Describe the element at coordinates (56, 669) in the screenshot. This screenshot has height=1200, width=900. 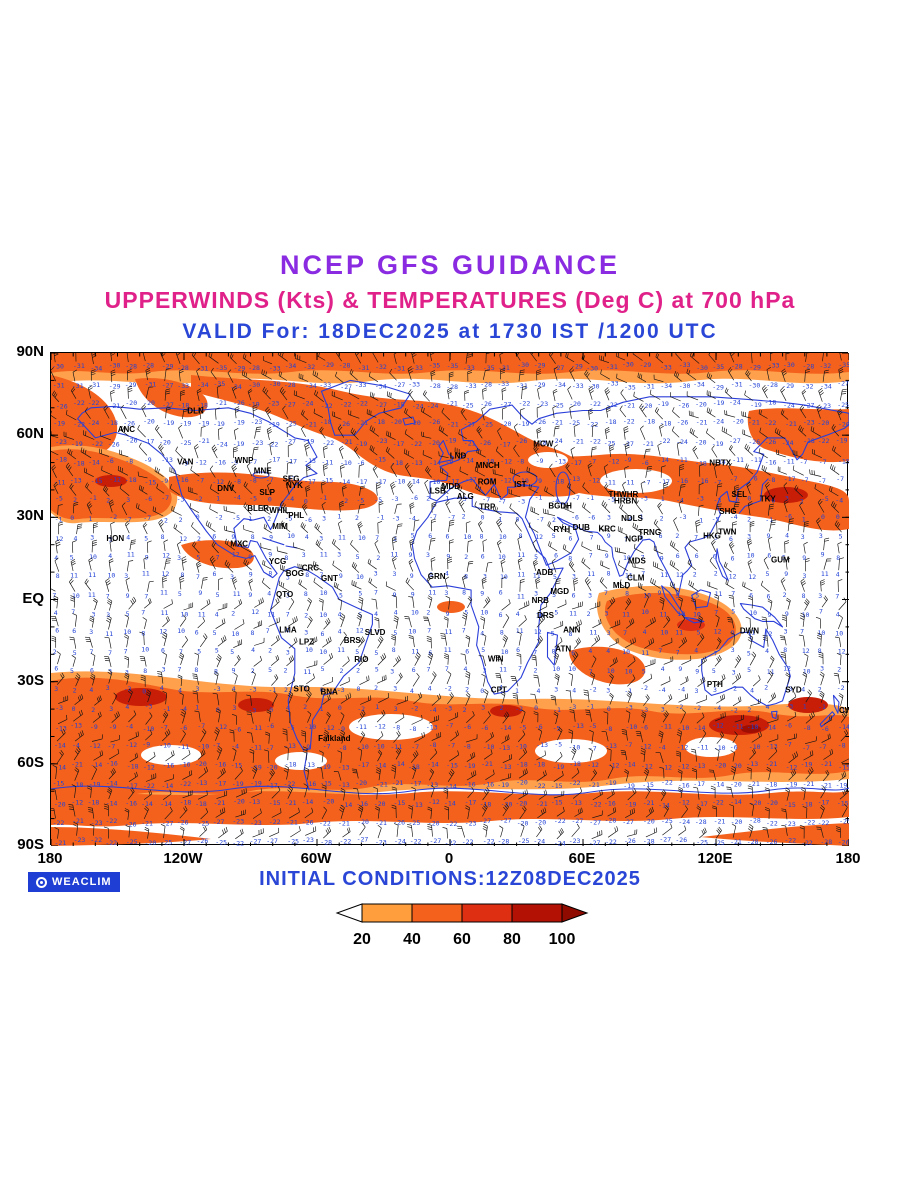
I see `temperature-value: 6` at that location.